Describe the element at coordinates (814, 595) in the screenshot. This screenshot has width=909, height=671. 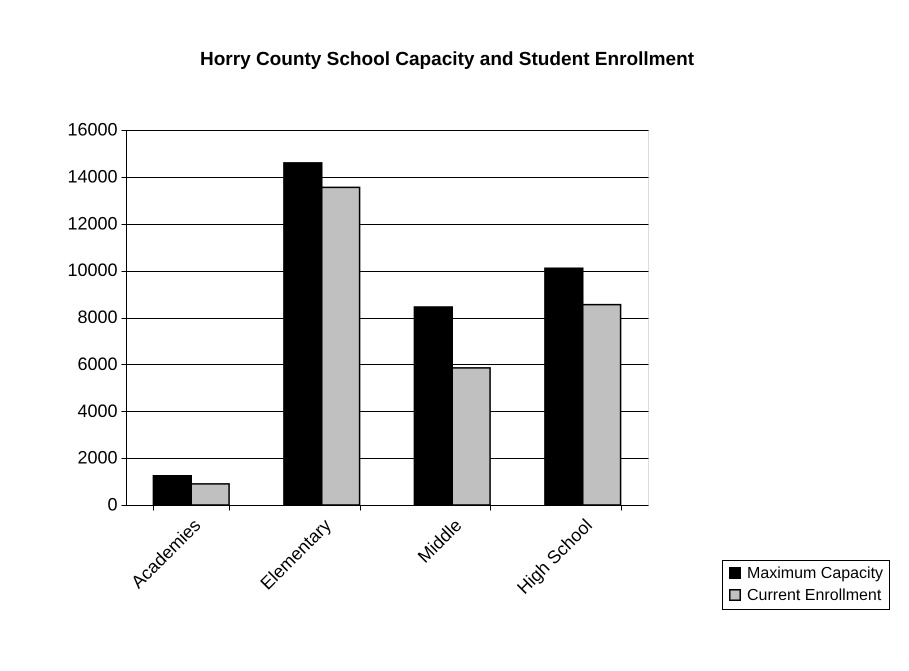
I see `legend-label: Current Enrollment` at that location.